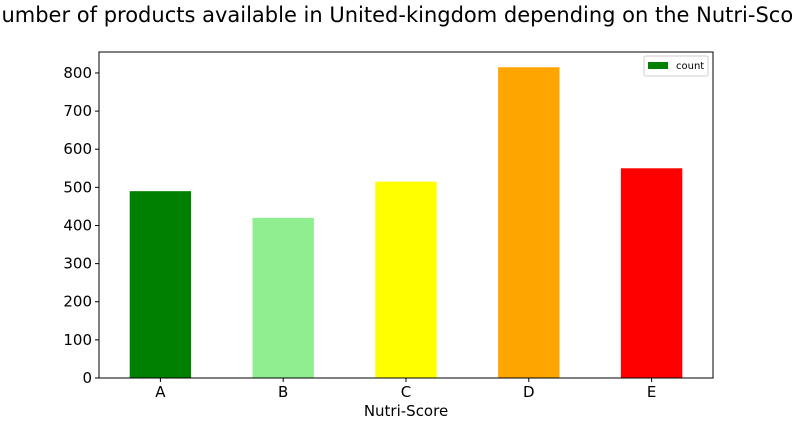  I want to click on y-tick-label: 0, so click(87, 378).